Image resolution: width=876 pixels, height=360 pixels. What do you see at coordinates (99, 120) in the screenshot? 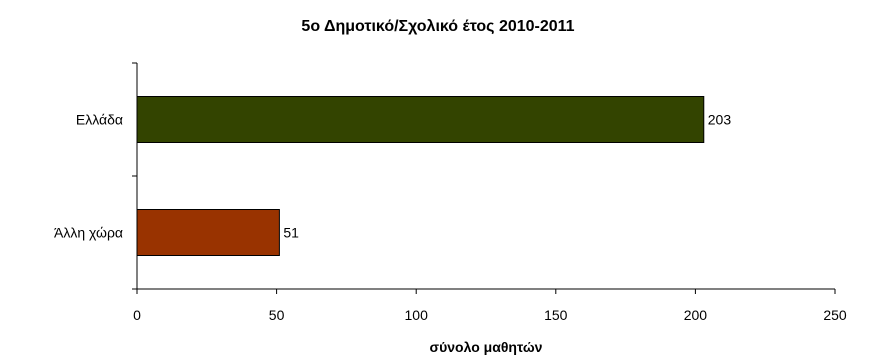
I see `y-category-label: Ελλάδα` at bounding box center [99, 120].